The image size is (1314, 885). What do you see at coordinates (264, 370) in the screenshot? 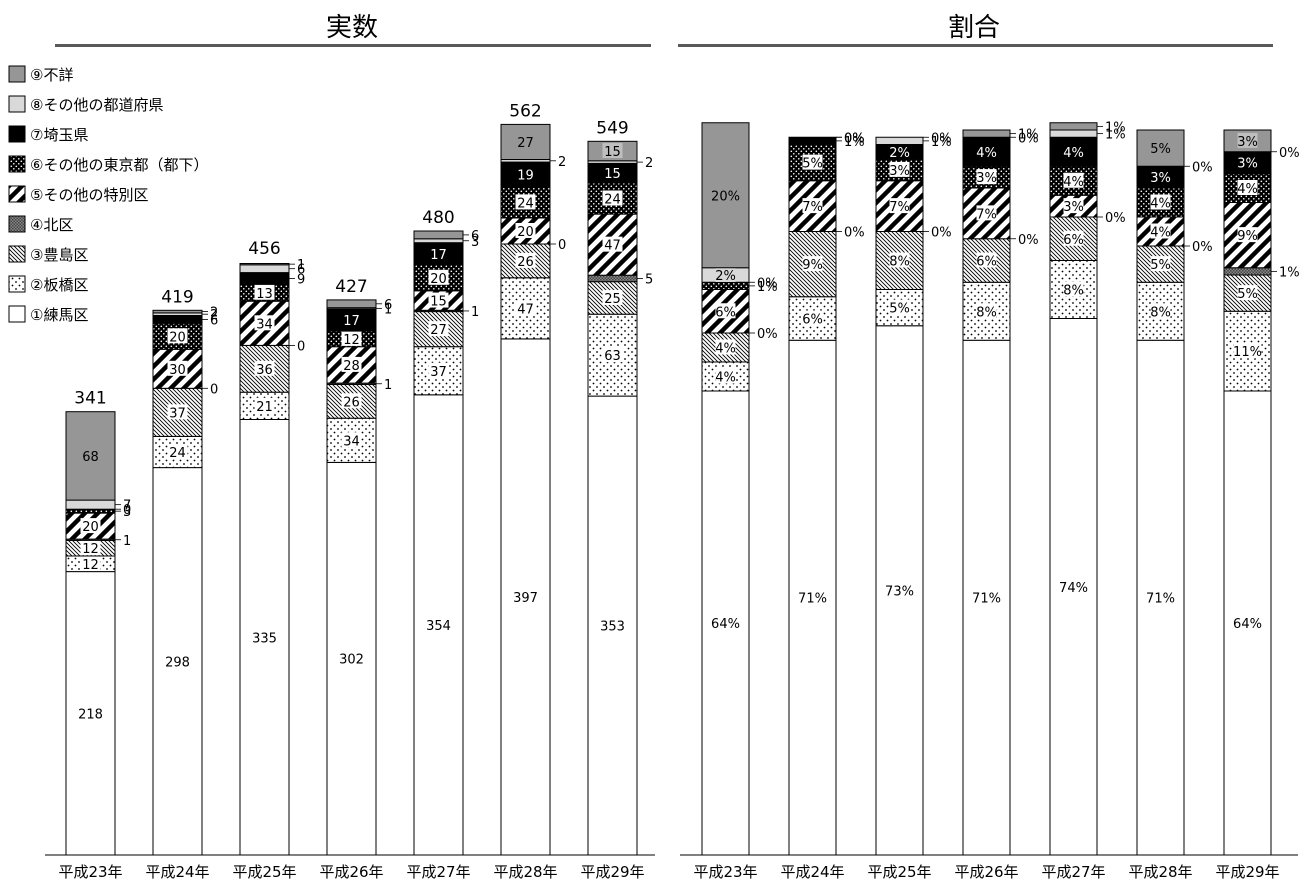
I see `svg-text: 36` at bounding box center [264, 370].